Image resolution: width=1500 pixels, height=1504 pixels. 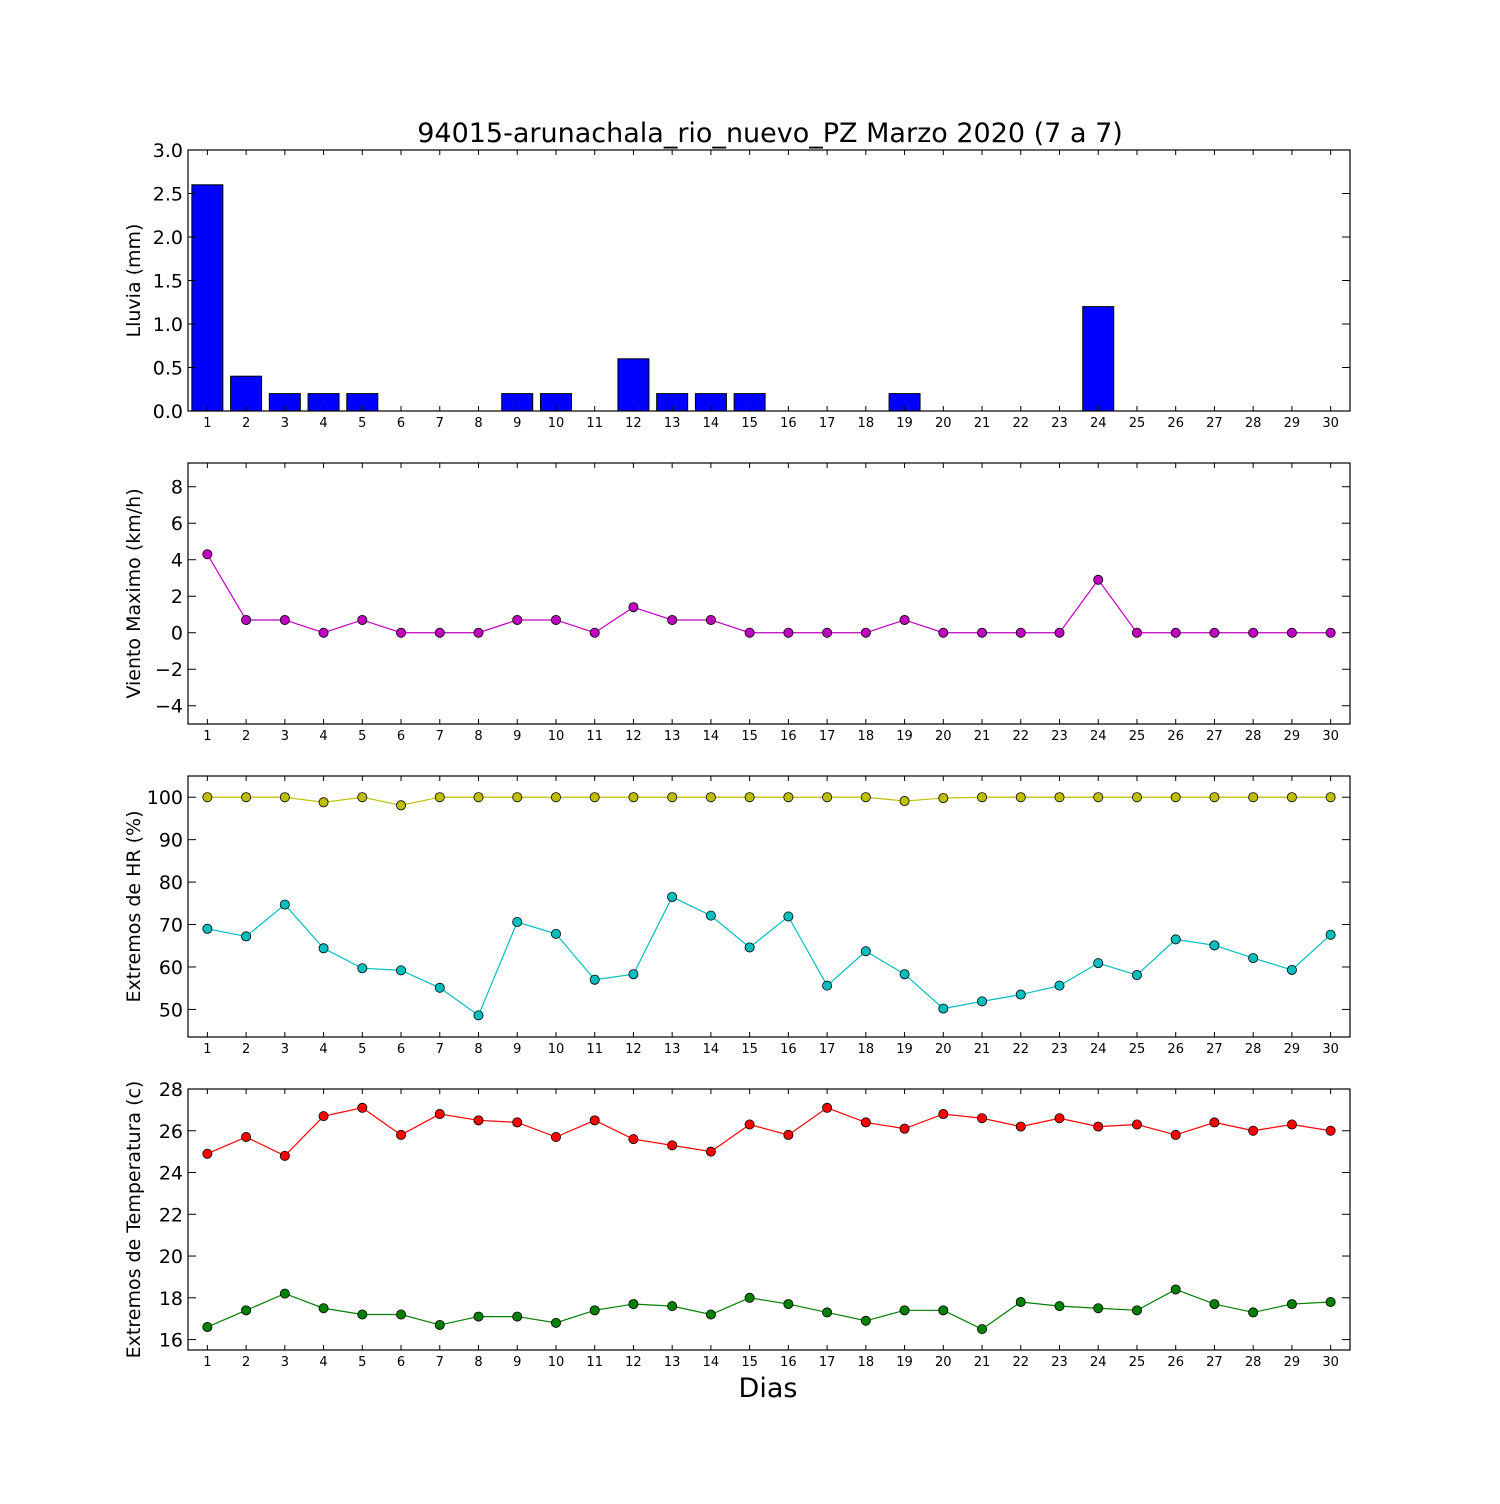 What do you see at coordinates (362, 736) in the screenshot?
I see `x-tick-label: 5` at bounding box center [362, 736].